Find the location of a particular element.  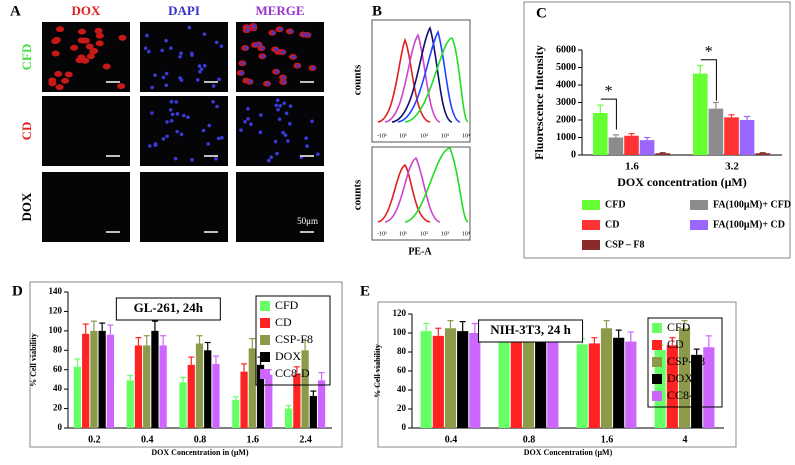

panel-frame is located at coordinates (557, 374).